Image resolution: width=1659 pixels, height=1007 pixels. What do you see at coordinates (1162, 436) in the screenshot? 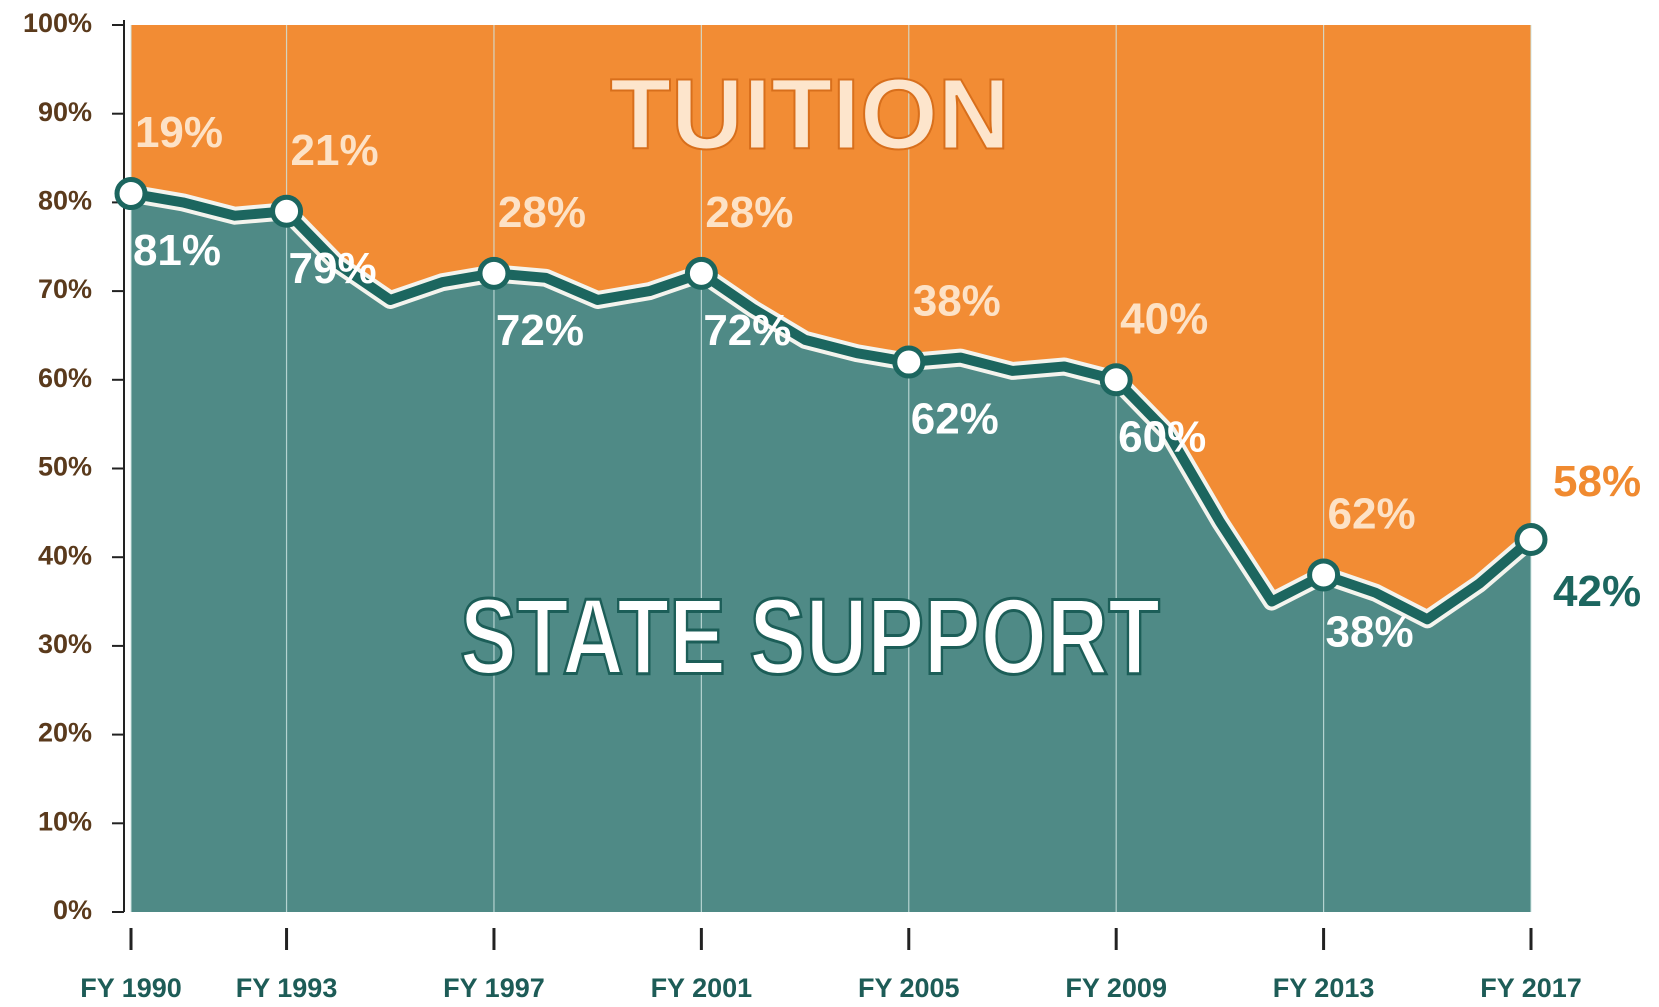
I see `data-label: 60%` at bounding box center [1162, 436].